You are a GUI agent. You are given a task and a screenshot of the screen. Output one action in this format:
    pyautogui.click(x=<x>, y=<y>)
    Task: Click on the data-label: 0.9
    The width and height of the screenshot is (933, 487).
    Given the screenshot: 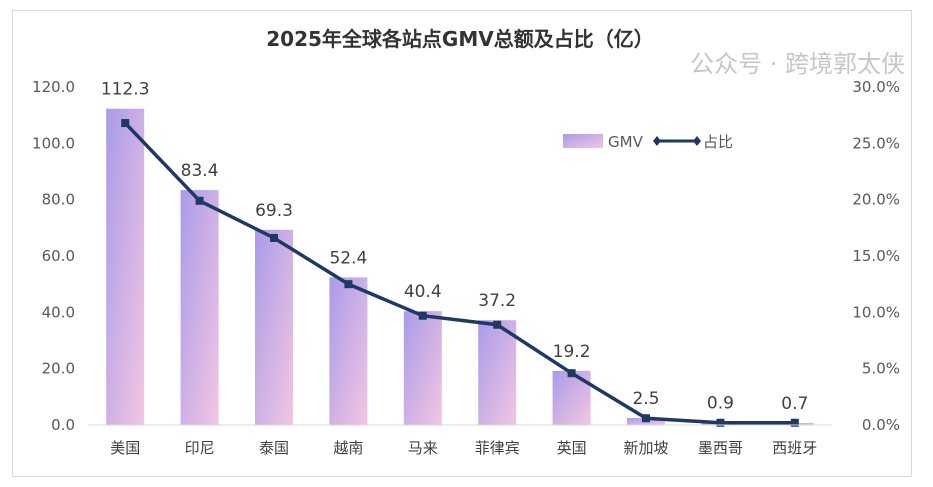 What is the action you would take?
    pyautogui.click(x=720, y=403)
    